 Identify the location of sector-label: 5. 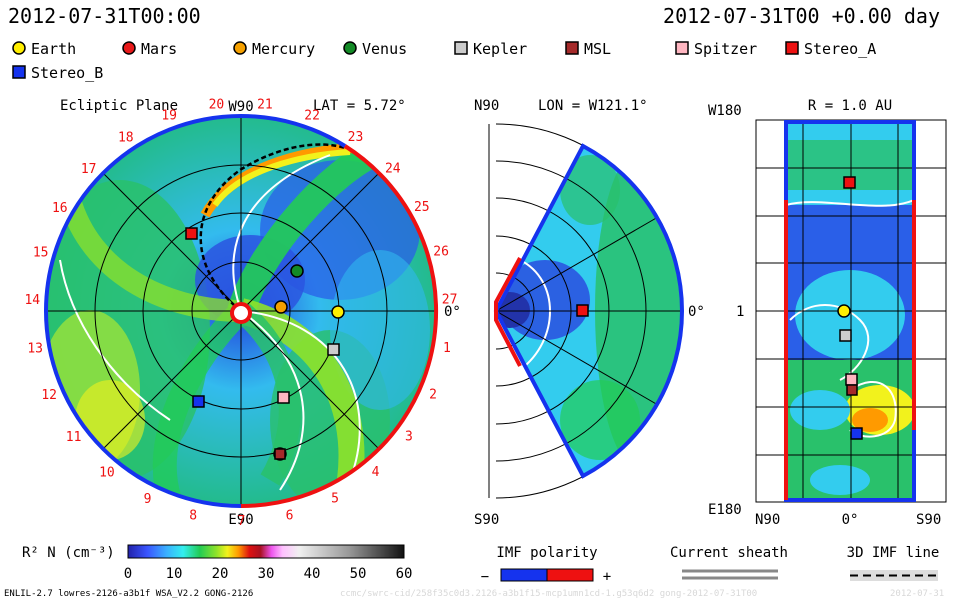
(335, 499).